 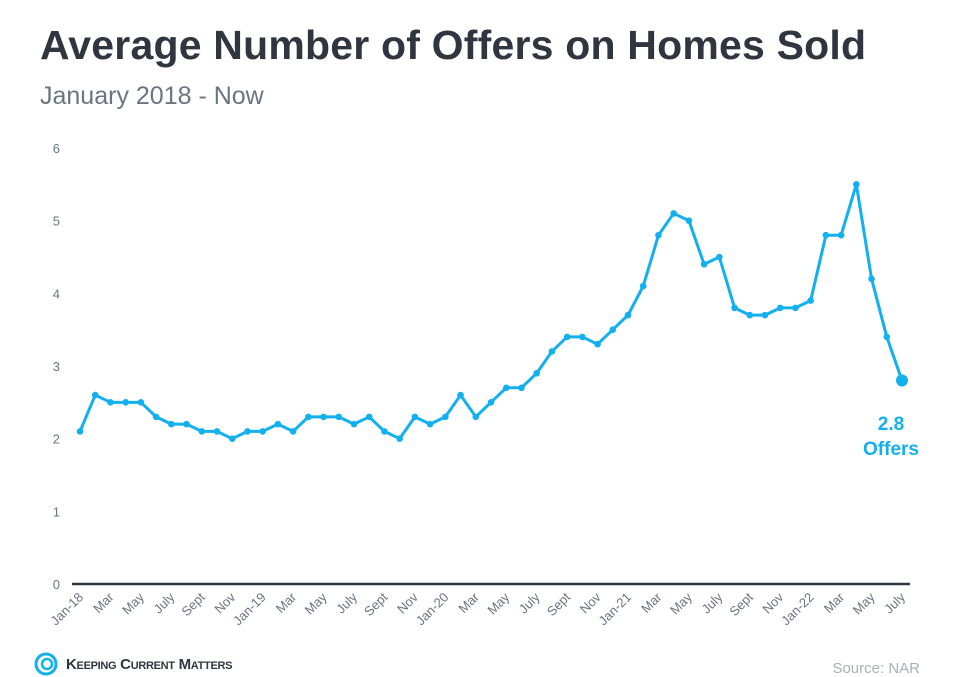 I want to click on y-tick-label: 1, so click(x=56, y=511).